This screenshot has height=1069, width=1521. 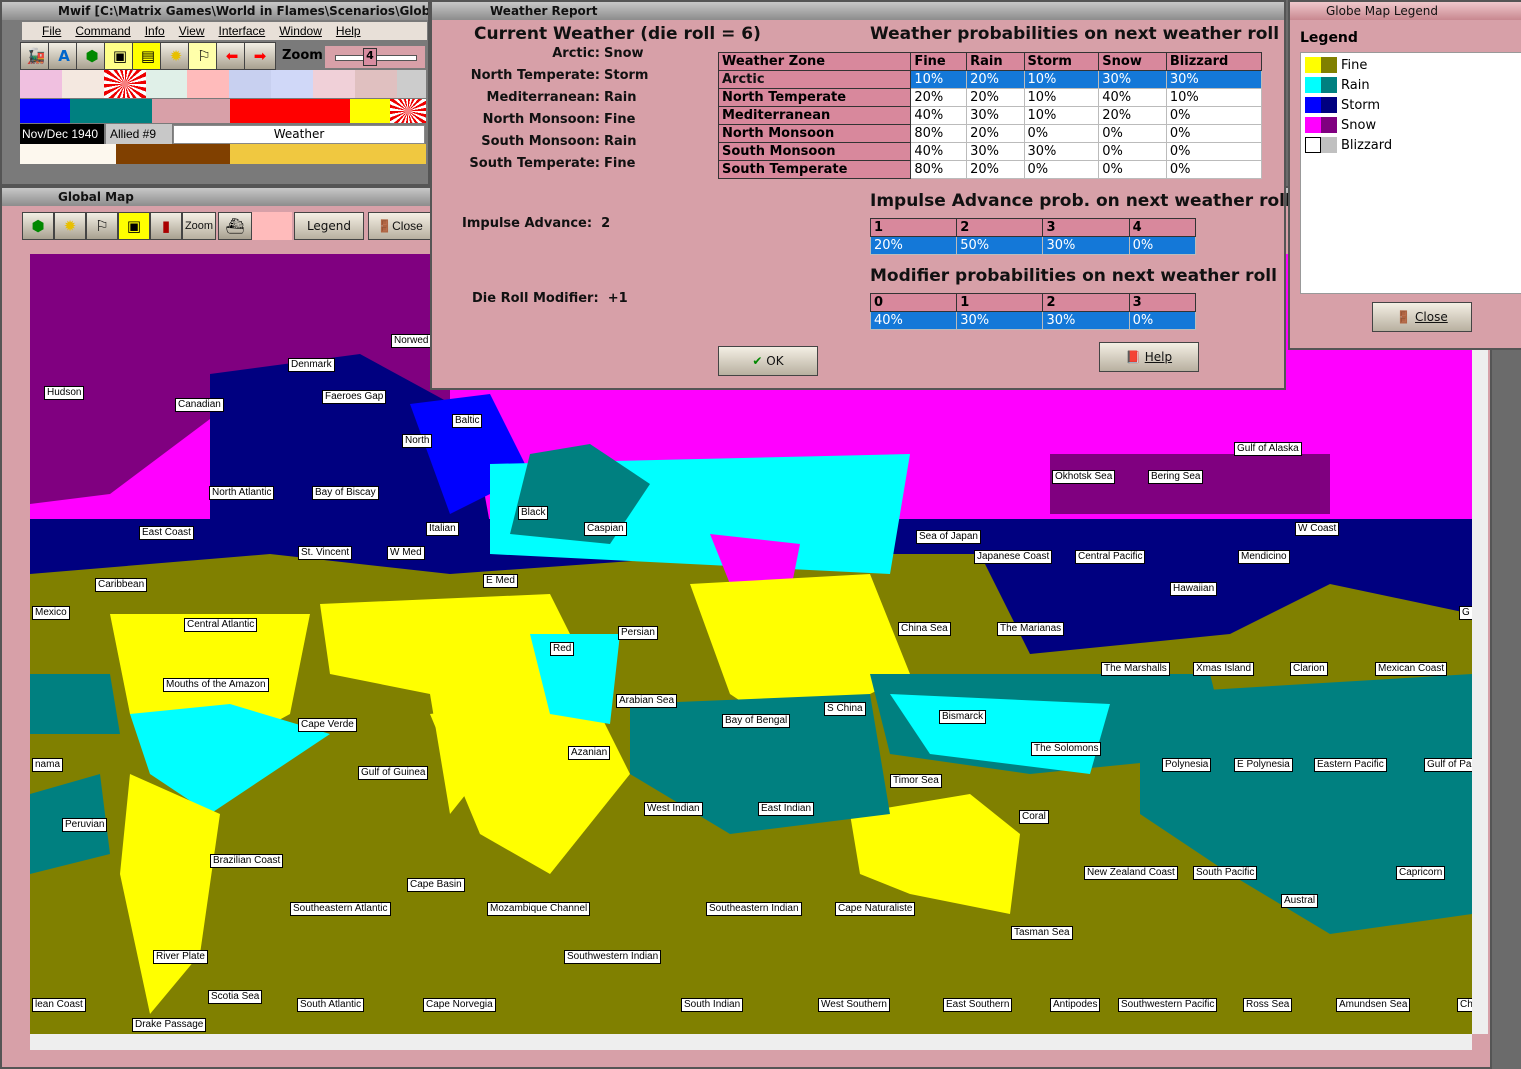 What do you see at coordinates (102, 226) in the screenshot?
I see `flag-button: ⚐` at bounding box center [102, 226].